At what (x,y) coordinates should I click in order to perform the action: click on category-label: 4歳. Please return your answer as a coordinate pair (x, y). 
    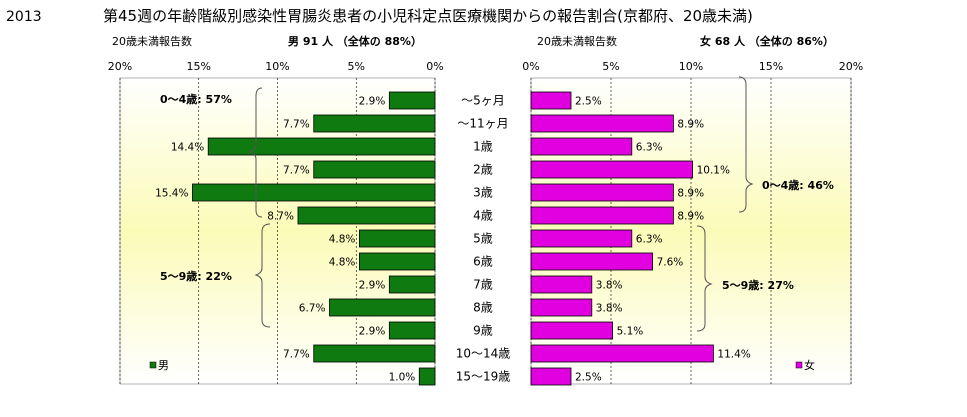
    Looking at the image, I should click on (483, 216).